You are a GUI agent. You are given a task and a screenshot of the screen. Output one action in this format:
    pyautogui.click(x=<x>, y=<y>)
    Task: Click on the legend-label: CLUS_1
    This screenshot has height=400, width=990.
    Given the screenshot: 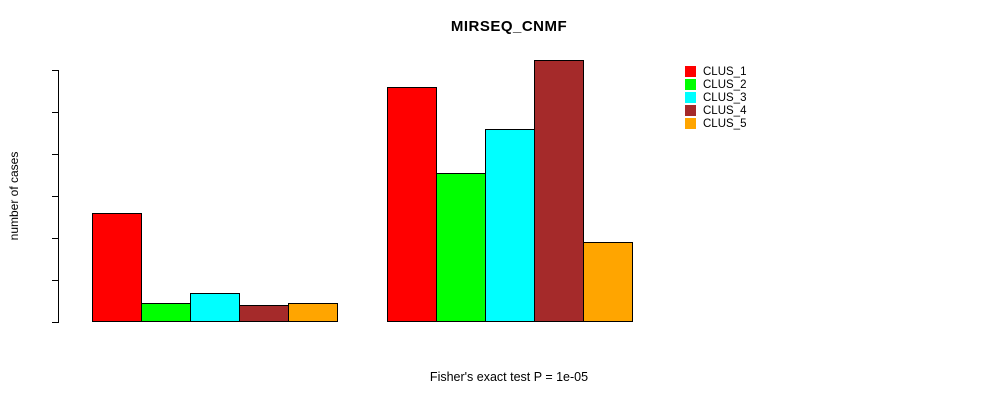 What is the action you would take?
    pyautogui.click(x=725, y=71)
    